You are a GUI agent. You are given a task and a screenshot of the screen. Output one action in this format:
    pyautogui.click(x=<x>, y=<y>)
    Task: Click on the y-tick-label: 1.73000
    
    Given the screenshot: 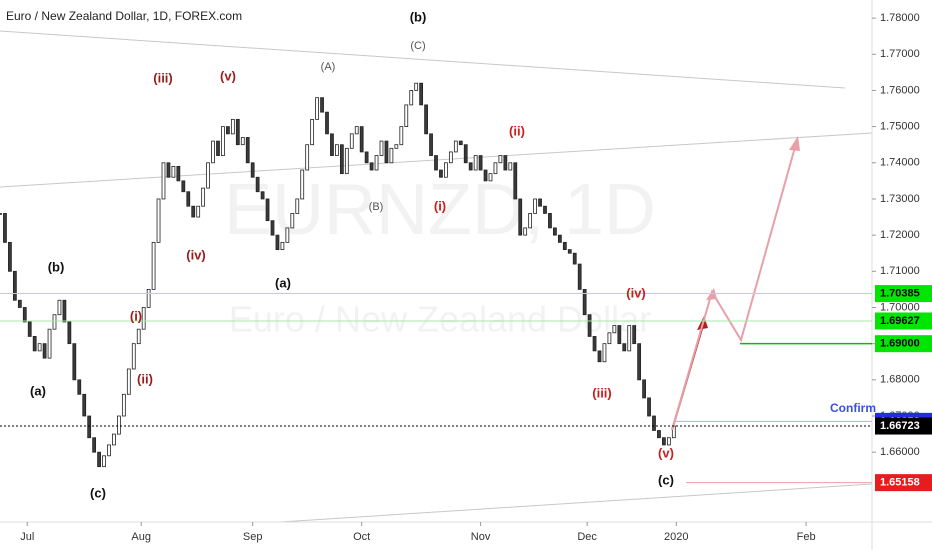 What is the action you would take?
    pyautogui.click(x=900, y=199)
    